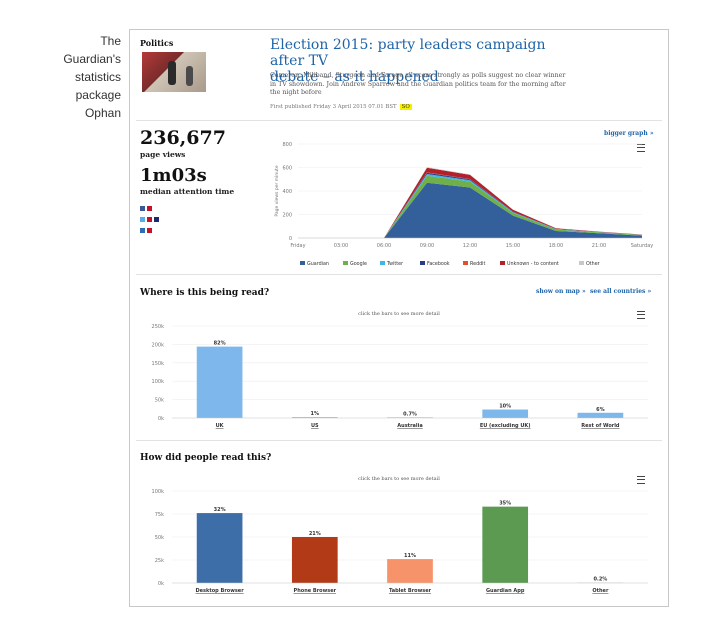 The height and width of the screenshot is (621, 705). Describe the element at coordinates (427, 246) in the screenshot. I see `x-tick-label: 09:00` at that location.